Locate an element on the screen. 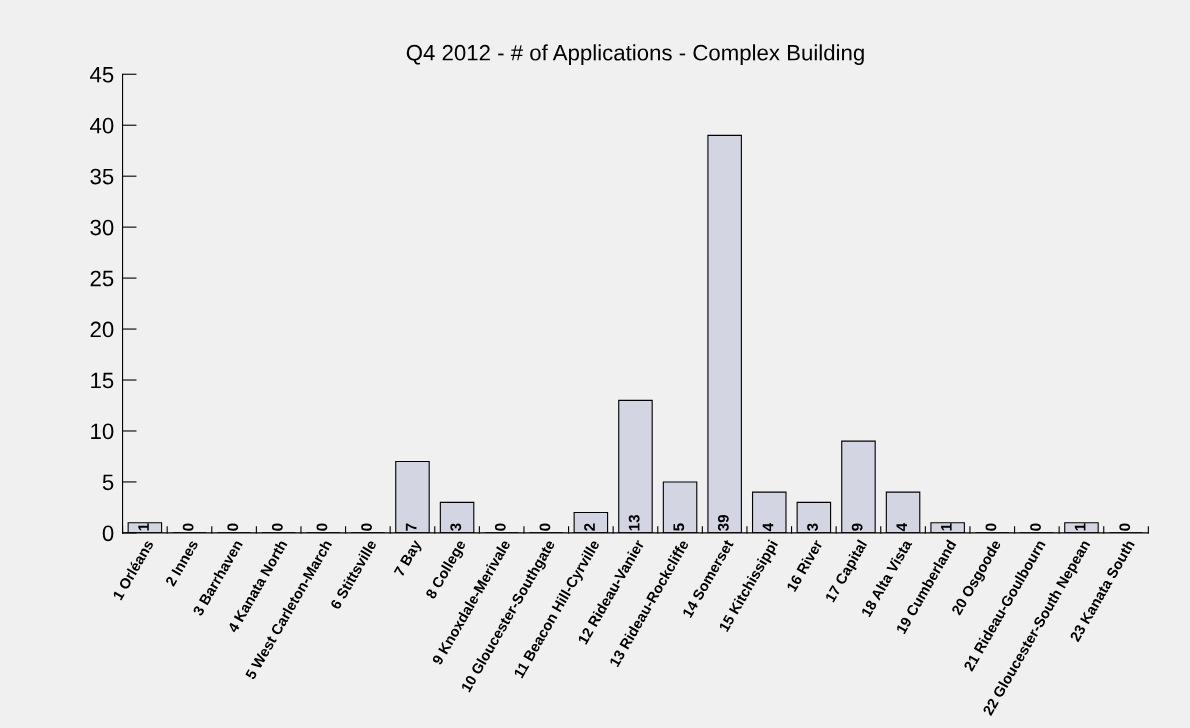  chart-title: Q4 2012 - # of Applications - Complex Building is located at coordinates (635, 54).